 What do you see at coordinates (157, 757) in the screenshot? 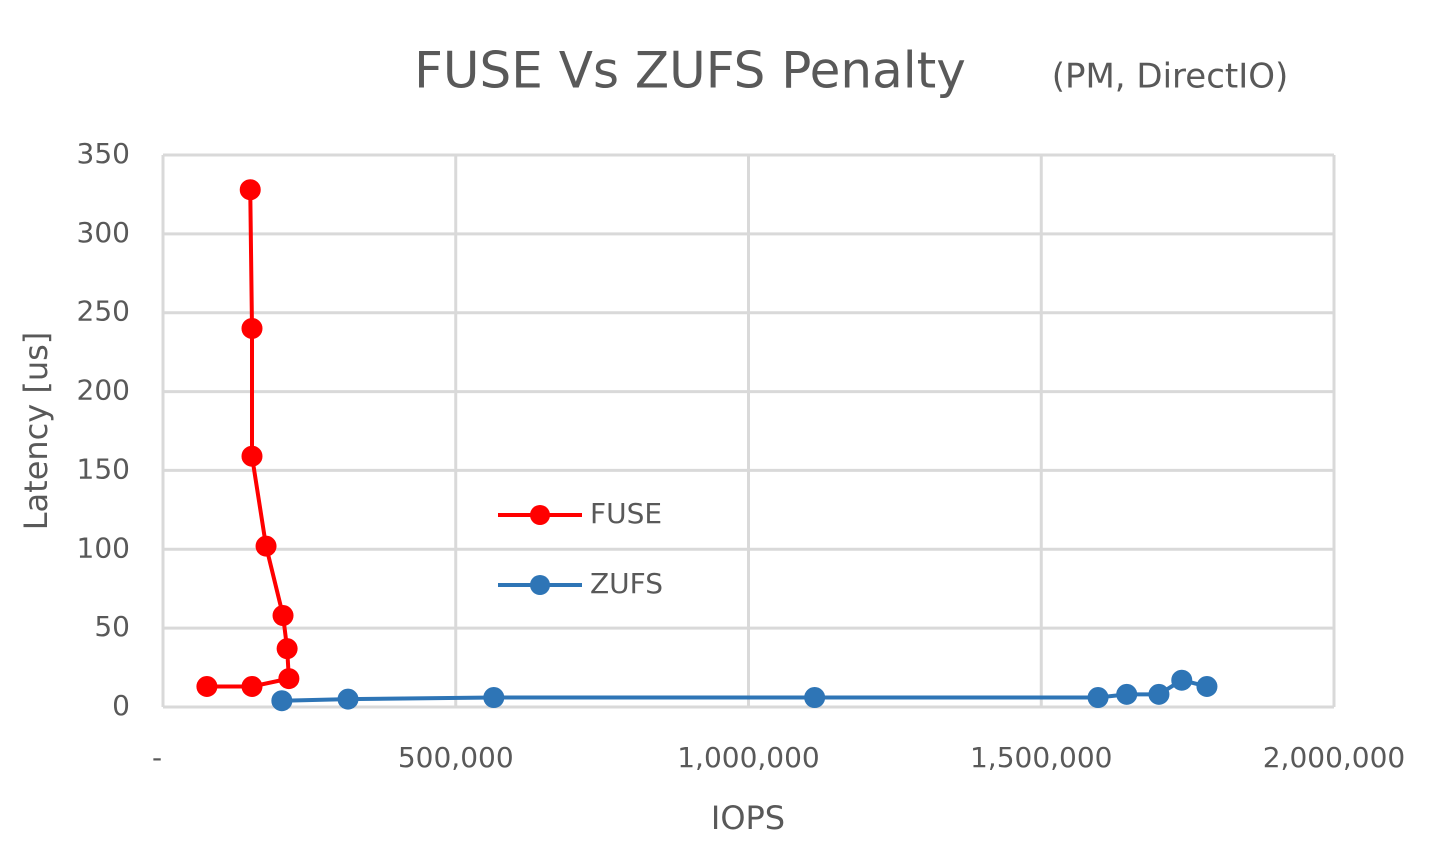
I see `x-tick-label: -` at bounding box center [157, 757].